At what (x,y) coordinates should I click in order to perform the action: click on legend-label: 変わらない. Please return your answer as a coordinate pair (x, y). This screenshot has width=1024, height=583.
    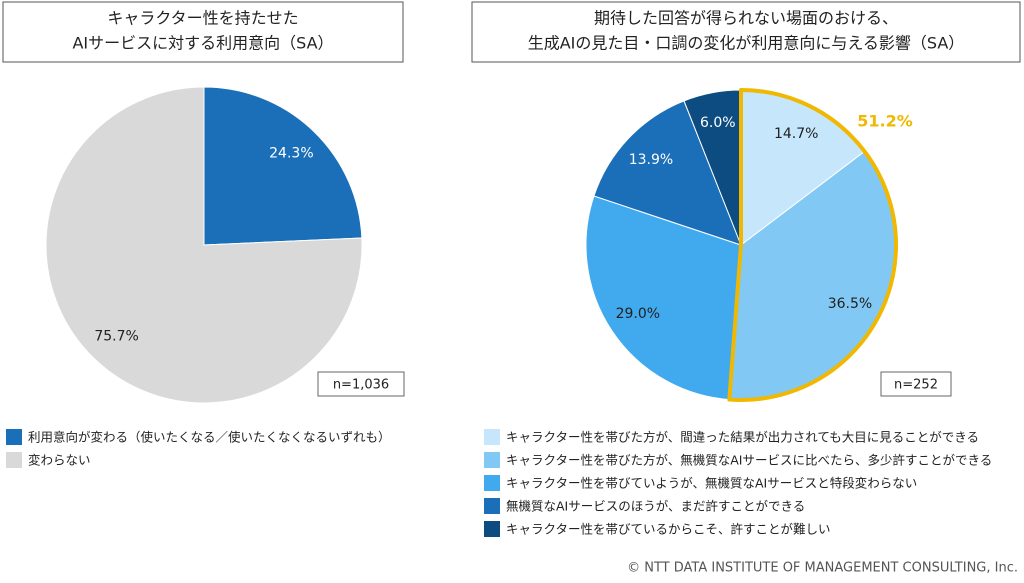
    Looking at the image, I should click on (59, 460).